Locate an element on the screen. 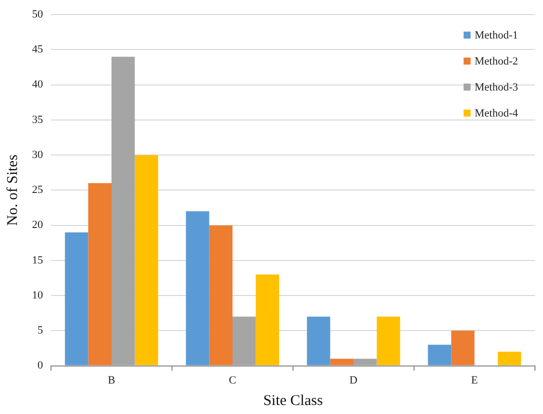 This screenshot has height=414, width=543. y-tick-label: 50 is located at coordinates (38, 14).